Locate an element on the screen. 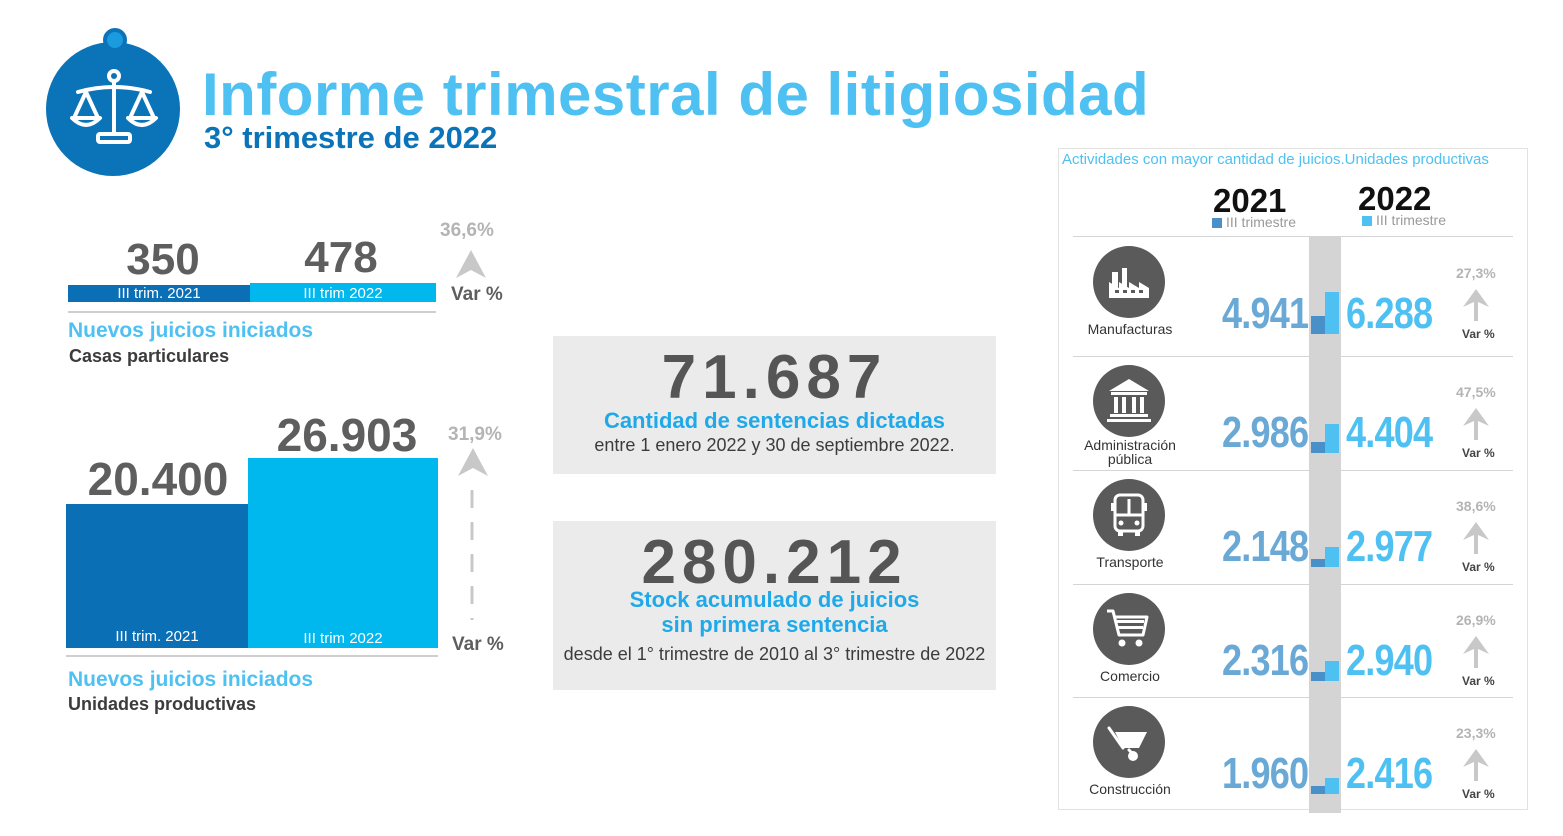 The height and width of the screenshot is (836, 1563). factory-icon is located at coordinates (1129, 283).